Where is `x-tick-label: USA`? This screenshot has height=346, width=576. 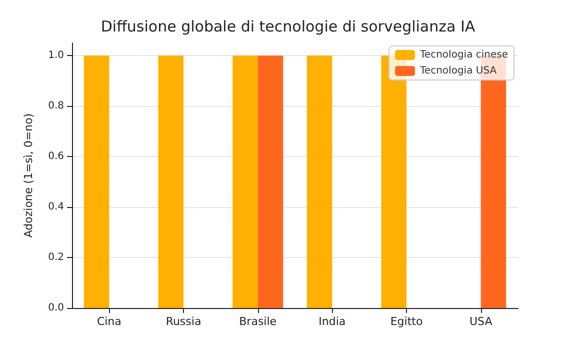 x-tick-label: USA is located at coordinates (481, 321).